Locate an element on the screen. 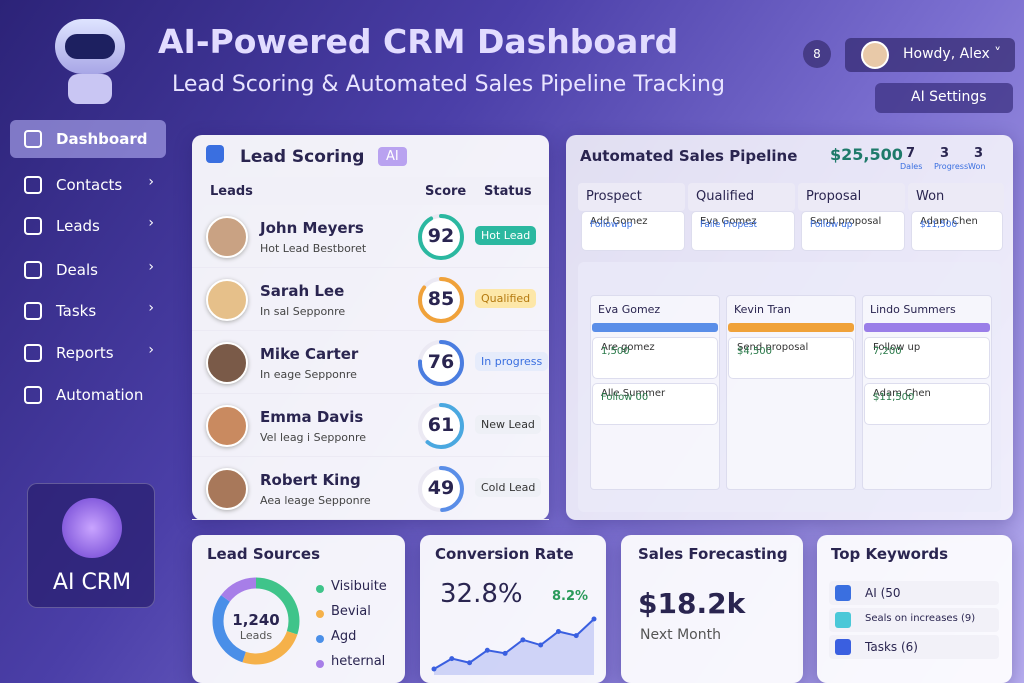  stat-value: 7 is located at coordinates (911, 153).